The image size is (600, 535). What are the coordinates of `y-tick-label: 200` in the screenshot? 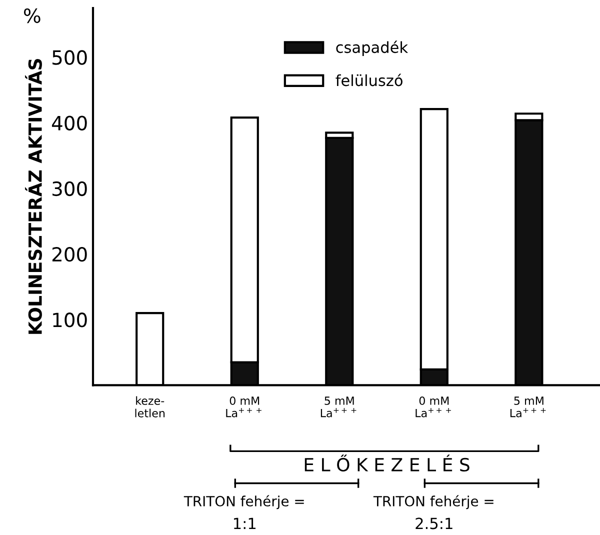 It's located at (69, 254).